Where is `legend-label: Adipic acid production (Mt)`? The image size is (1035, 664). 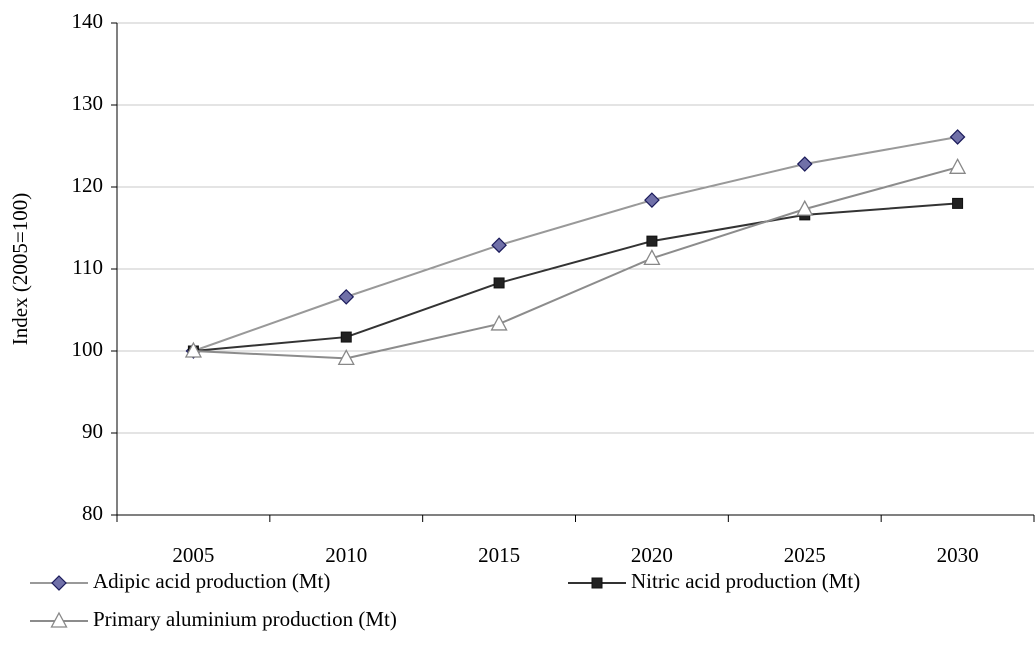 legend-label: Adipic acid production (Mt) is located at coordinates (211, 581).